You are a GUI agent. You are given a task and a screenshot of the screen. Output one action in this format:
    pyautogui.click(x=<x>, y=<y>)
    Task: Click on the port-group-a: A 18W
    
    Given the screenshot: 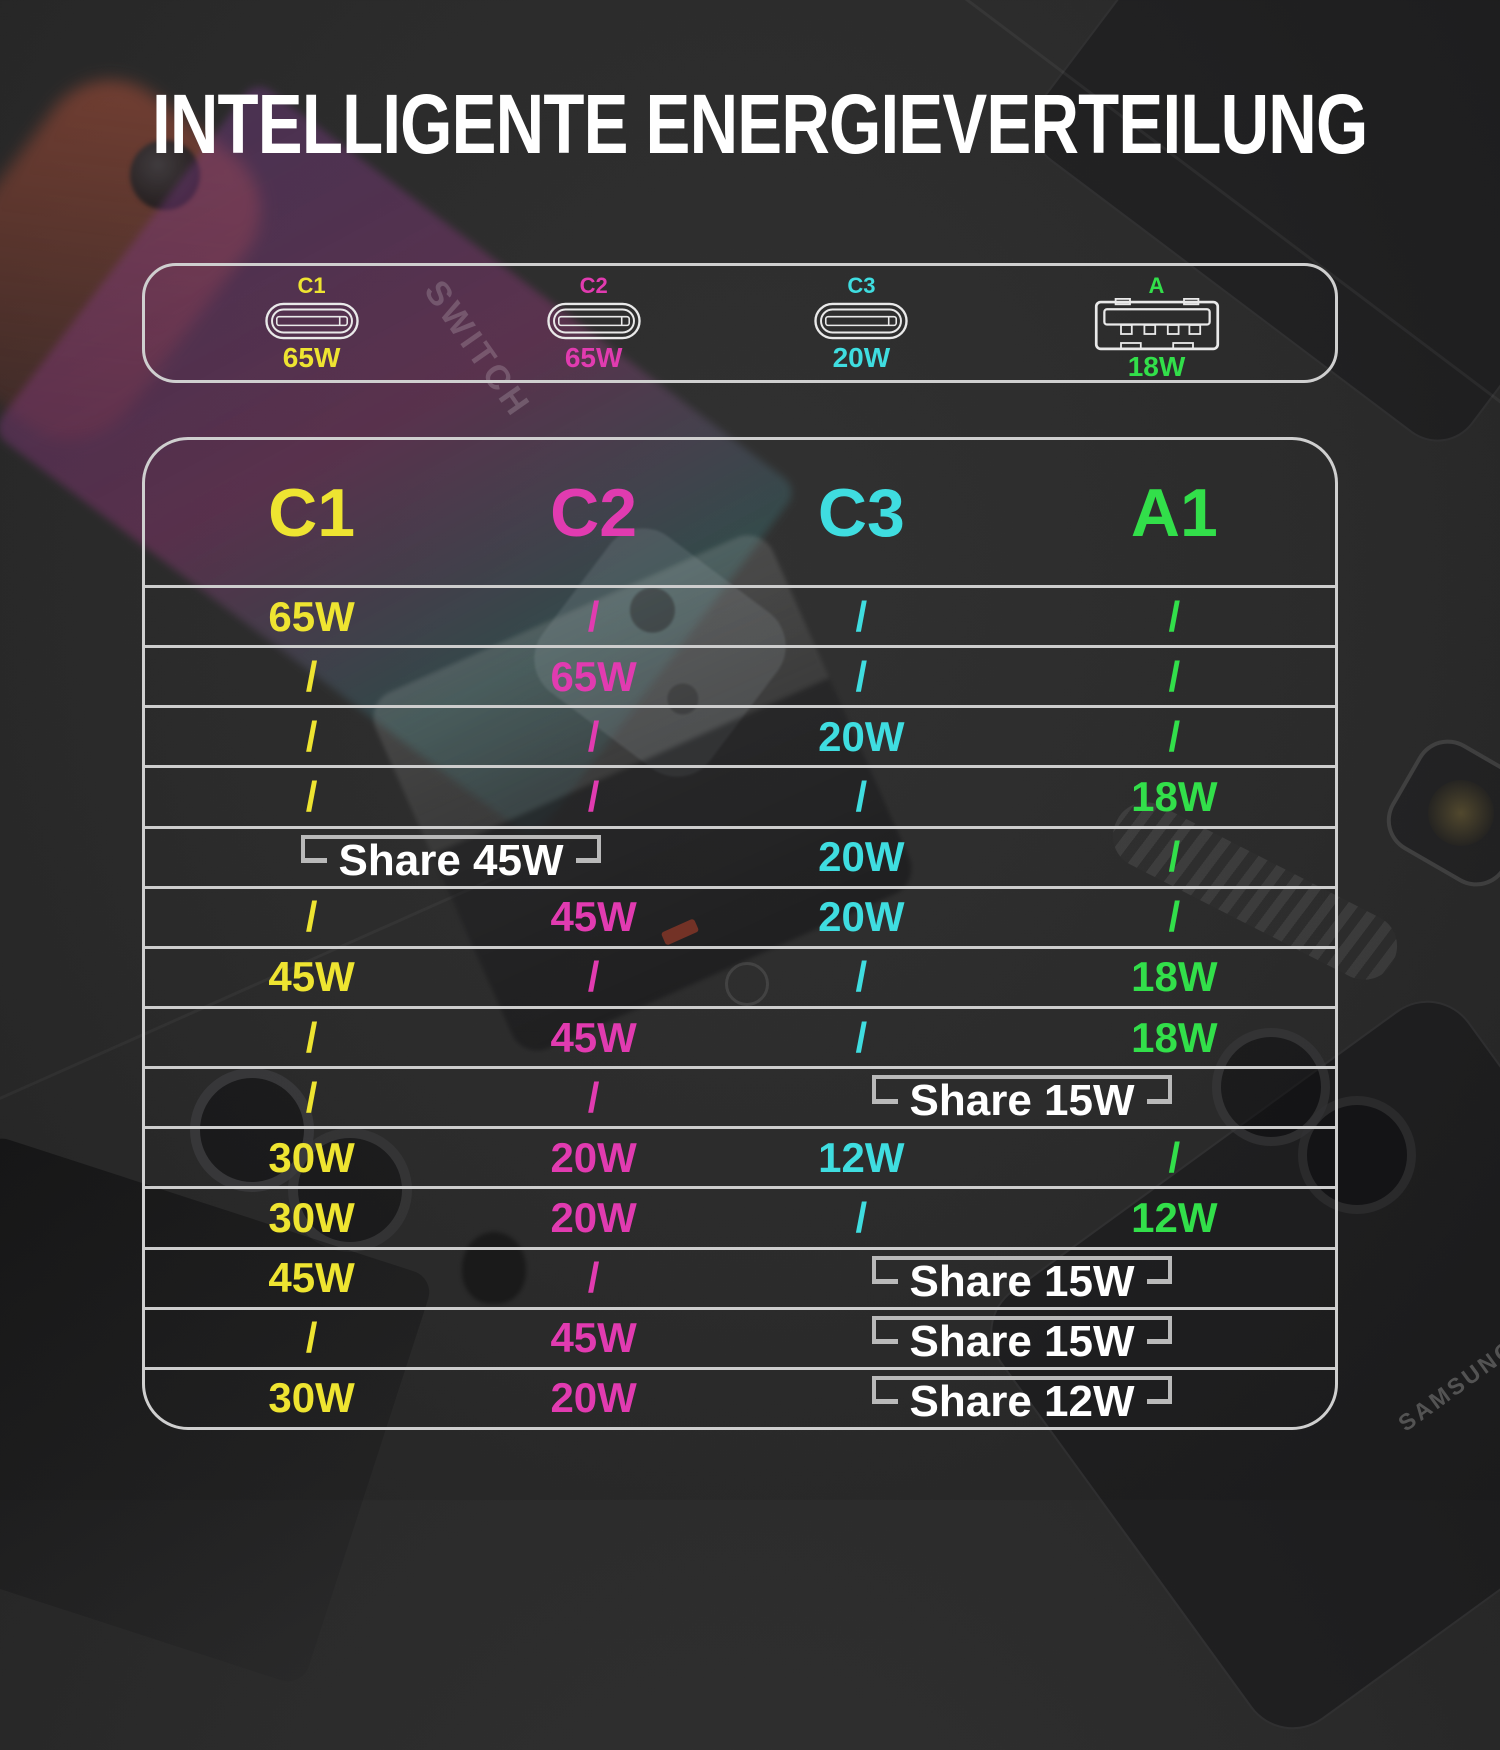 What is the action you would take?
    pyautogui.click(x=1157, y=324)
    